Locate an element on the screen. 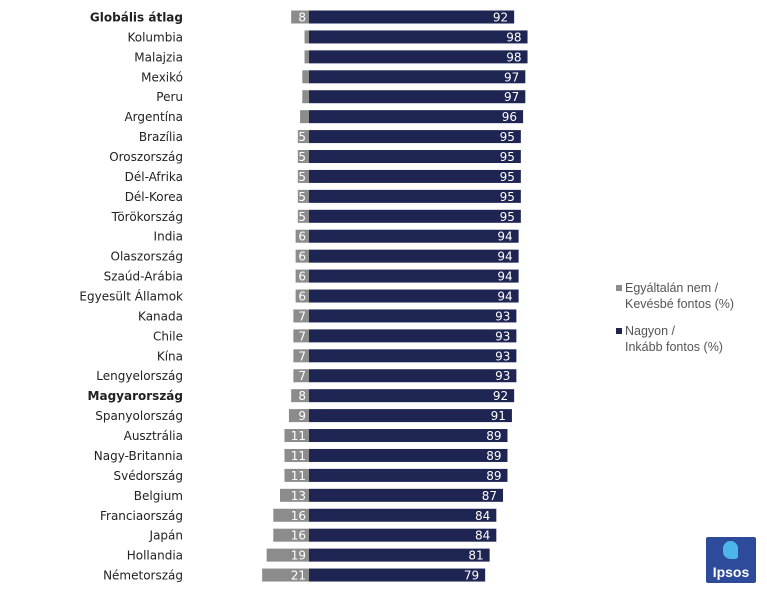  bar-important-kanada is located at coordinates (413, 316).